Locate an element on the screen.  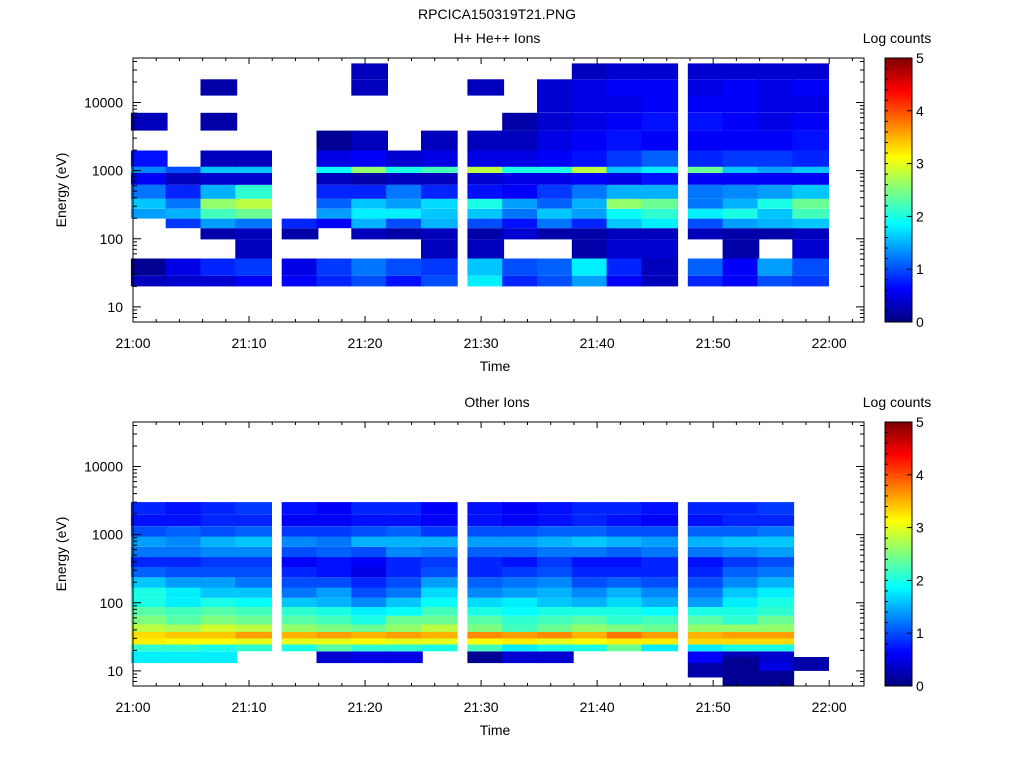
x-tick-label: 21:50 is located at coordinates (713, 343).